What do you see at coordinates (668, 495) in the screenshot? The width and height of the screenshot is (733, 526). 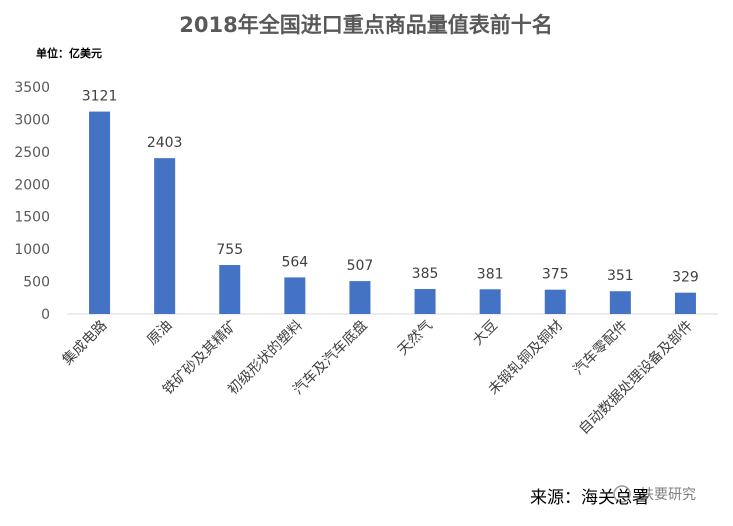 I see `watermark-text: 扶要研究` at bounding box center [668, 495].